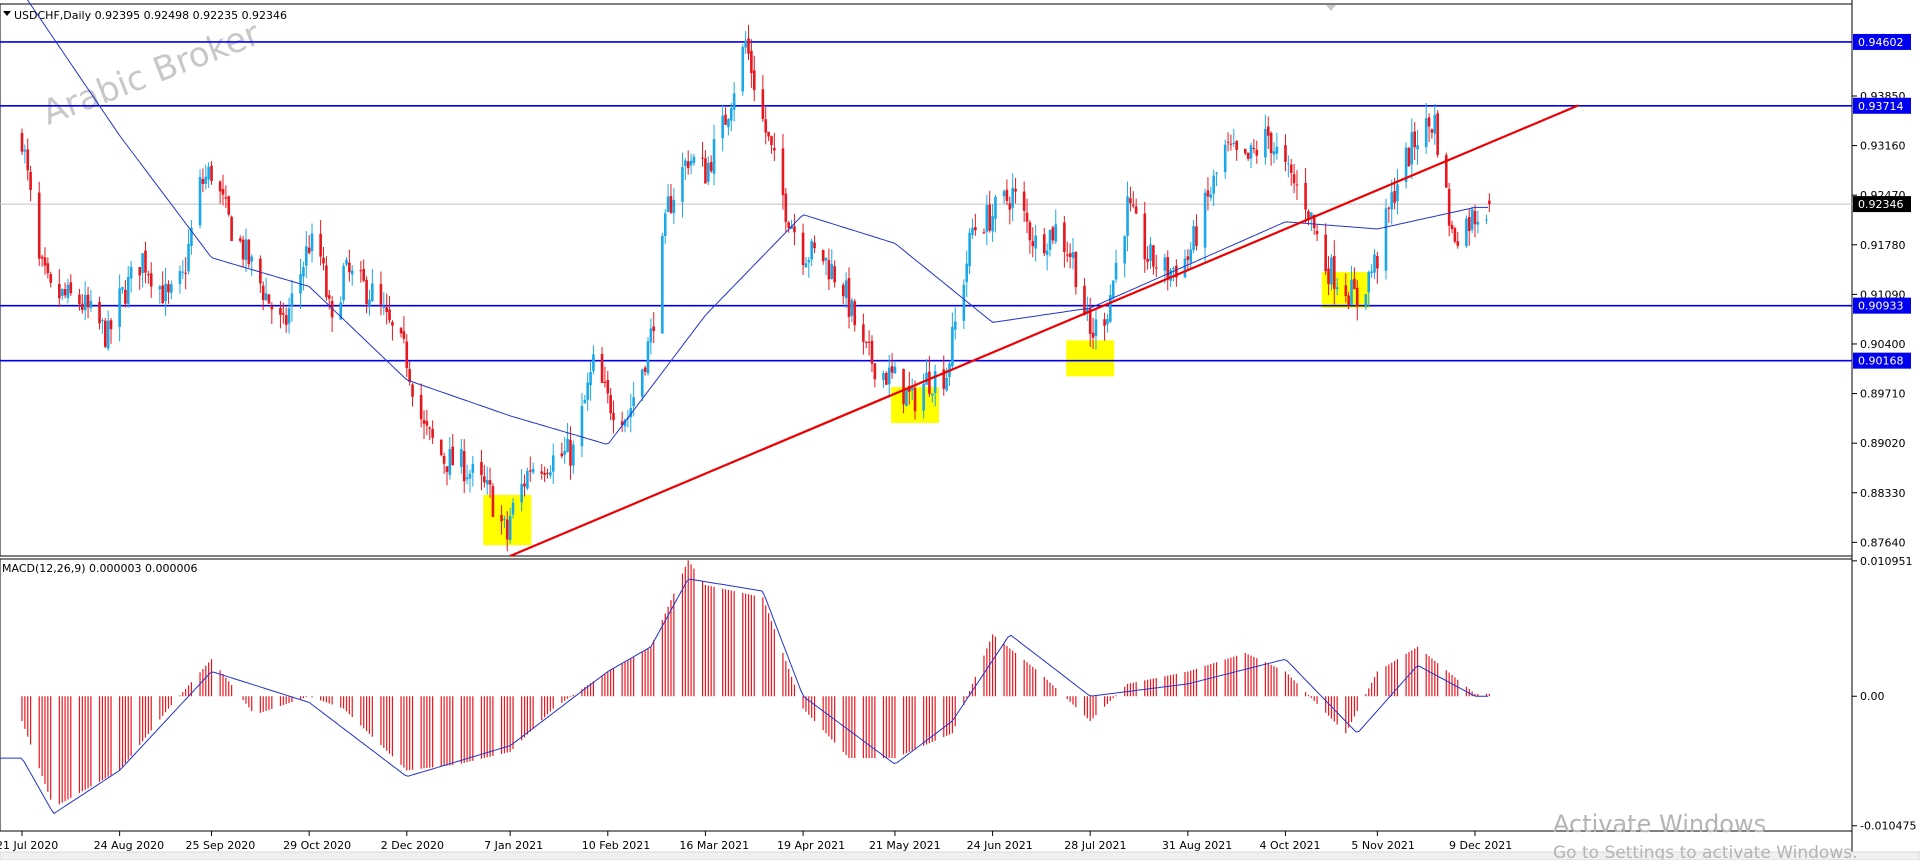 The height and width of the screenshot is (860, 1920). Describe the element at coordinates (1886, 561) in the screenshot. I see `macd-tick-label: 0.010951` at that location.